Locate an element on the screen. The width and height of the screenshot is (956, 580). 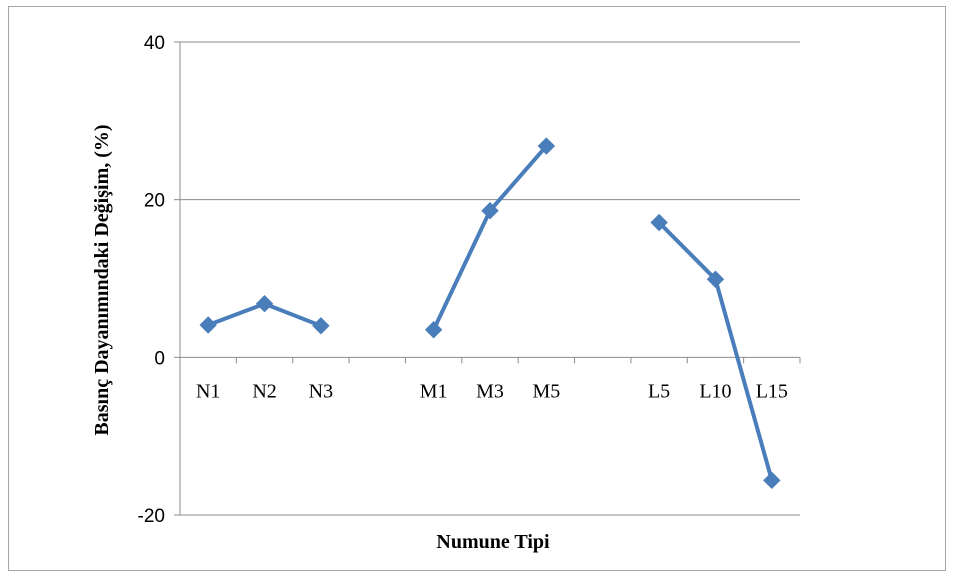
x-category-label: M1 is located at coordinates (434, 391).